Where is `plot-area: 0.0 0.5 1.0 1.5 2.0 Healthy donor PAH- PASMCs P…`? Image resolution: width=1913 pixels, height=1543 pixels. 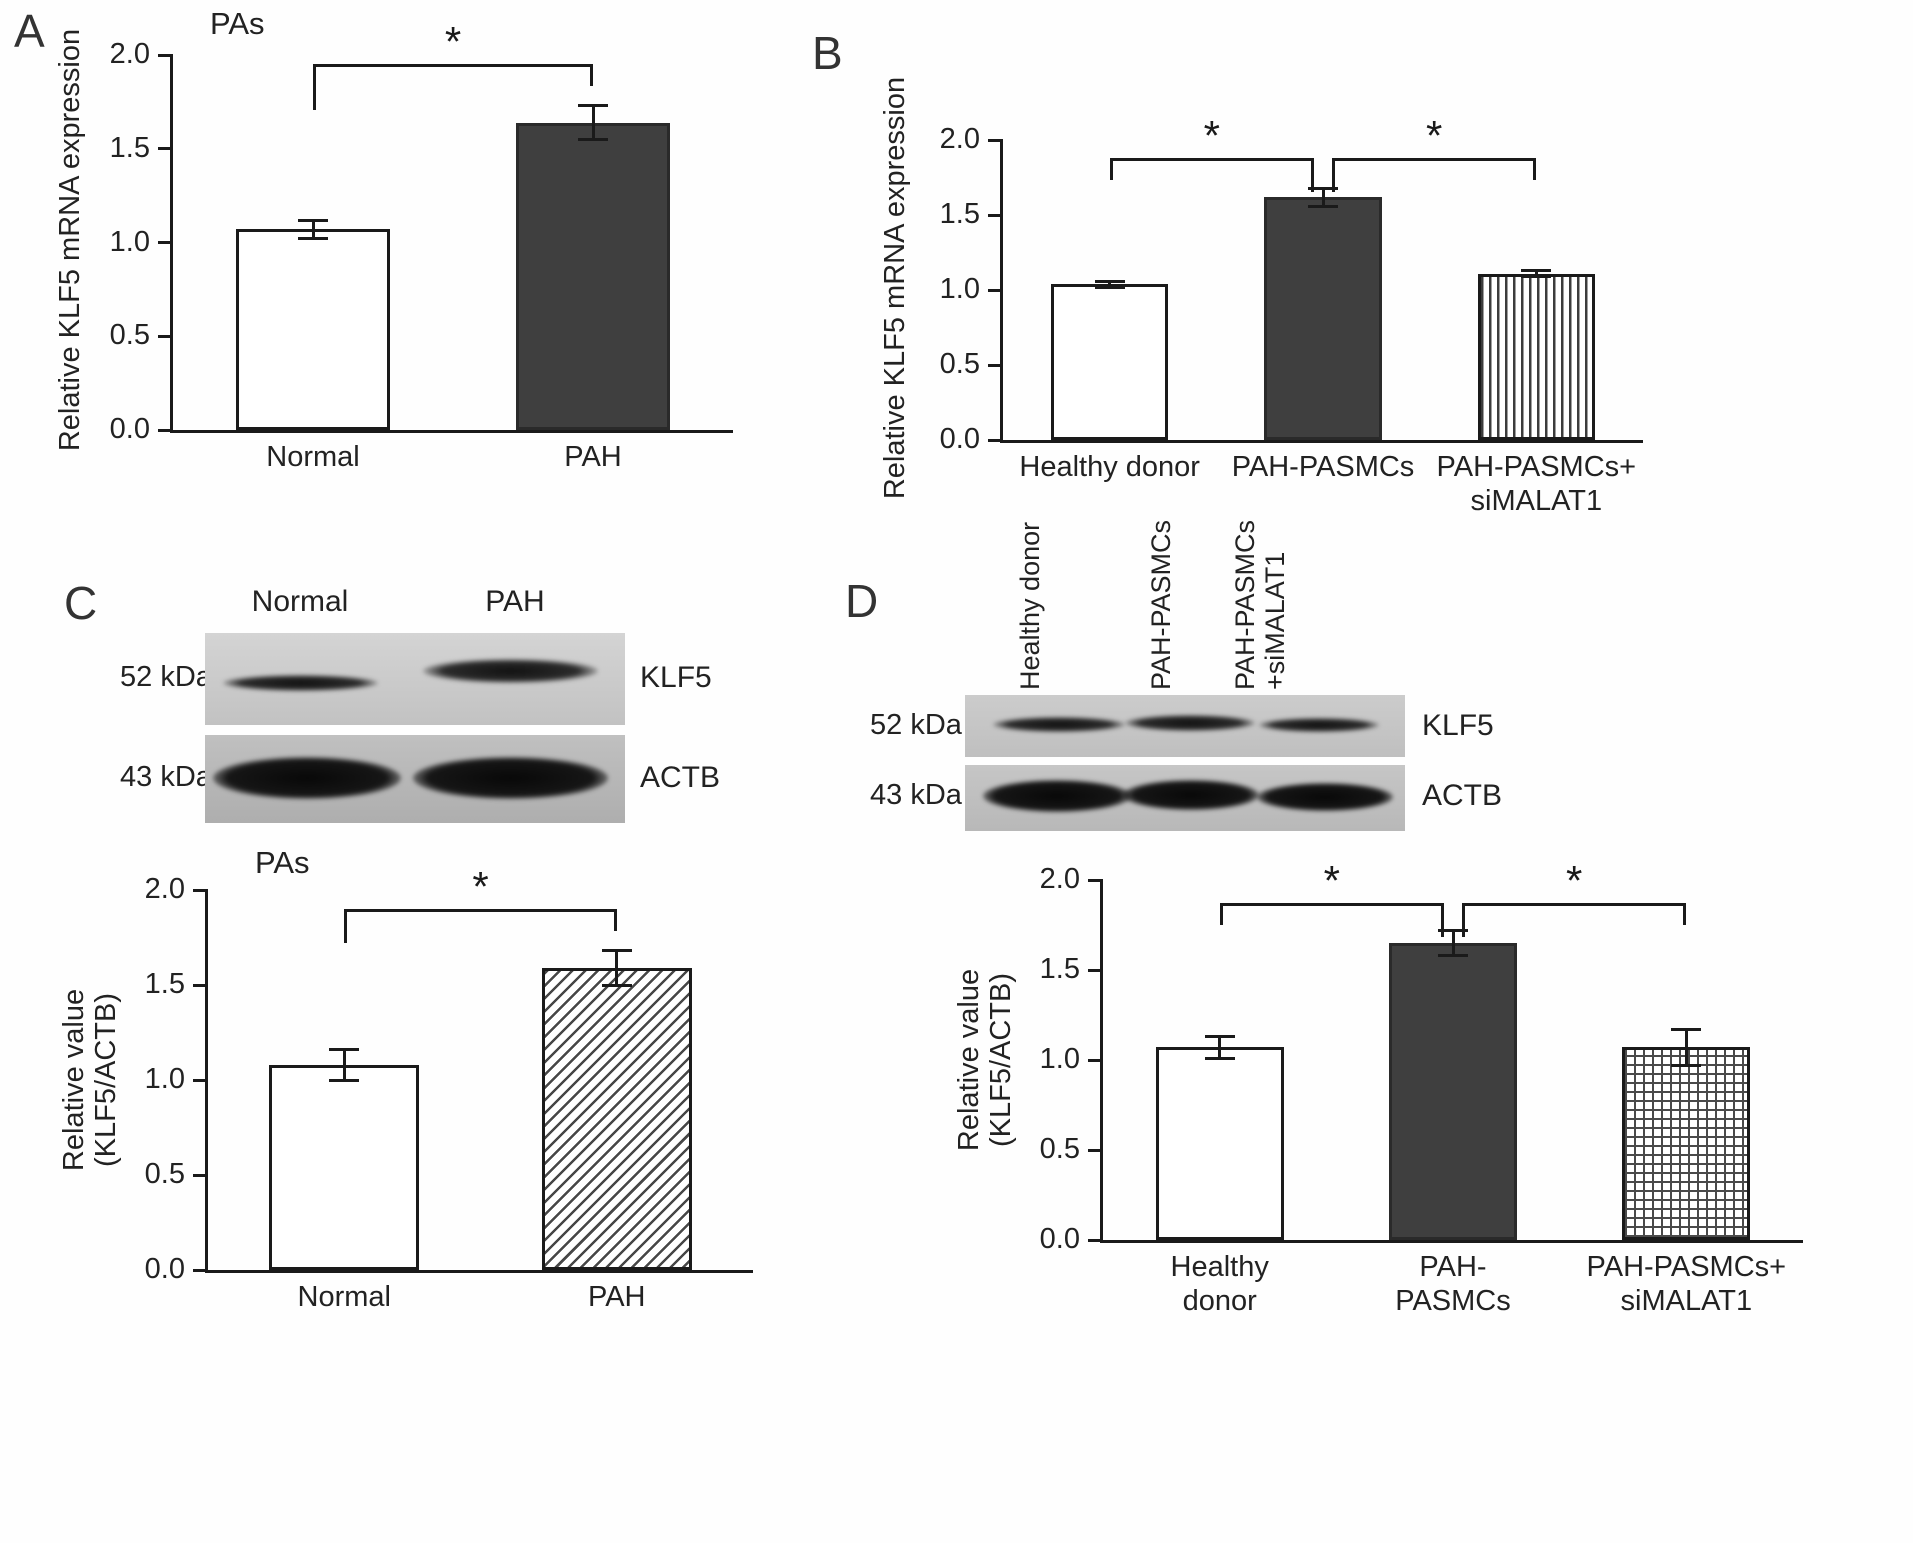
plot-area: 0.0 0.5 1.0 1.5 2.0 Healthy donor PAH- PASMCs P… is located at coordinates (1421, 1087).